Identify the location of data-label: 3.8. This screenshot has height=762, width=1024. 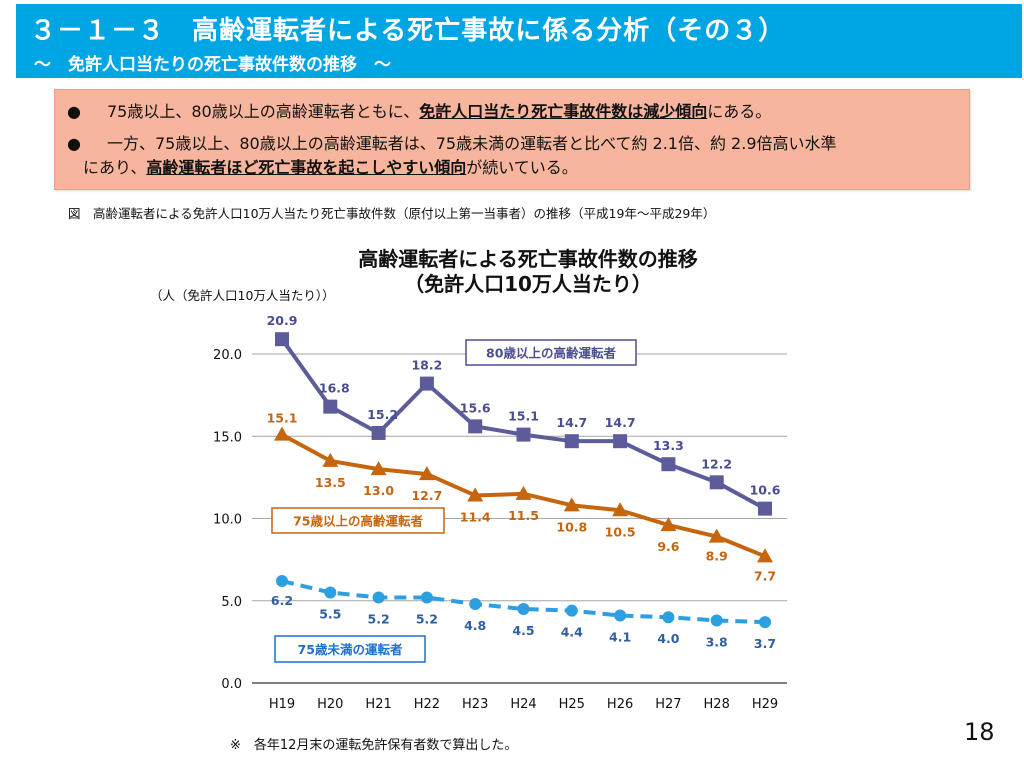
(717, 641).